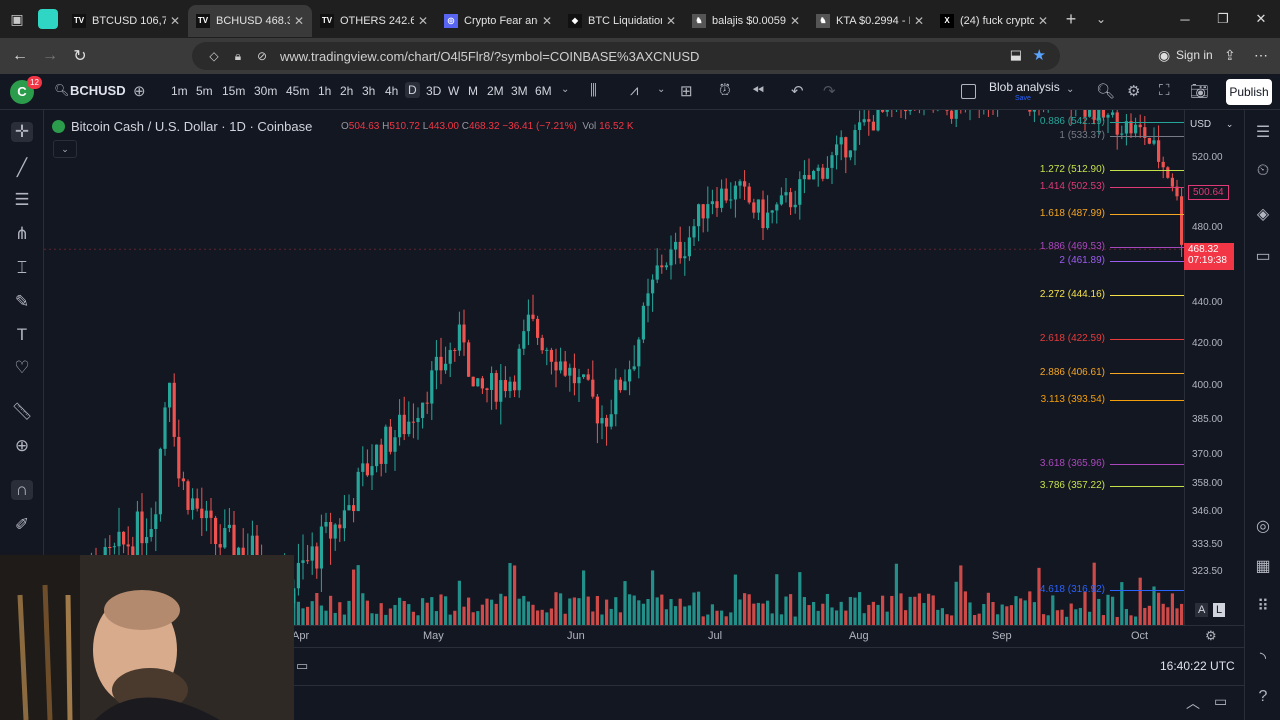 The height and width of the screenshot is (720, 1280). What do you see at coordinates (1039, 55) in the screenshot?
I see `bookmark-star-icon: ★` at bounding box center [1039, 55].